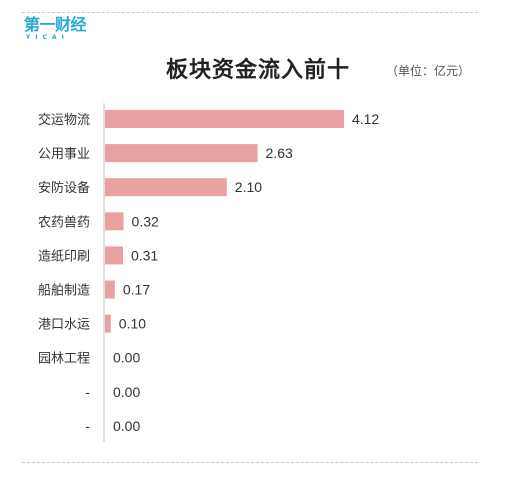 Image resolution: width=516 pixels, height=493 pixels. What do you see at coordinates (250, 462) in the screenshot?
I see `bottom-divider` at bounding box center [250, 462].